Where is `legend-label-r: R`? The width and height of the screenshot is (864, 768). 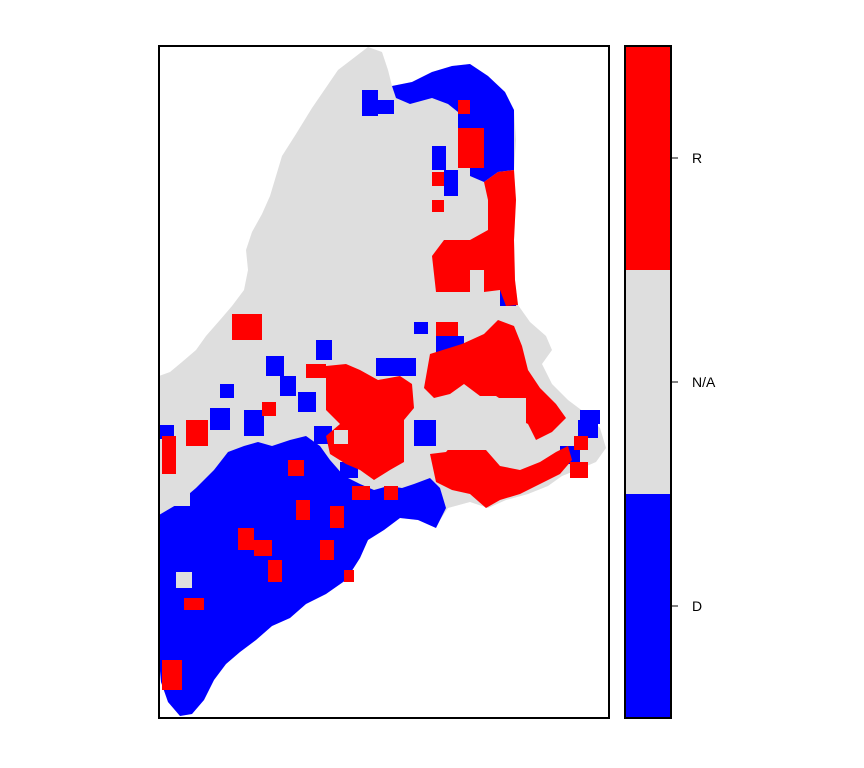
legend-label-r: R is located at coordinates (697, 158).